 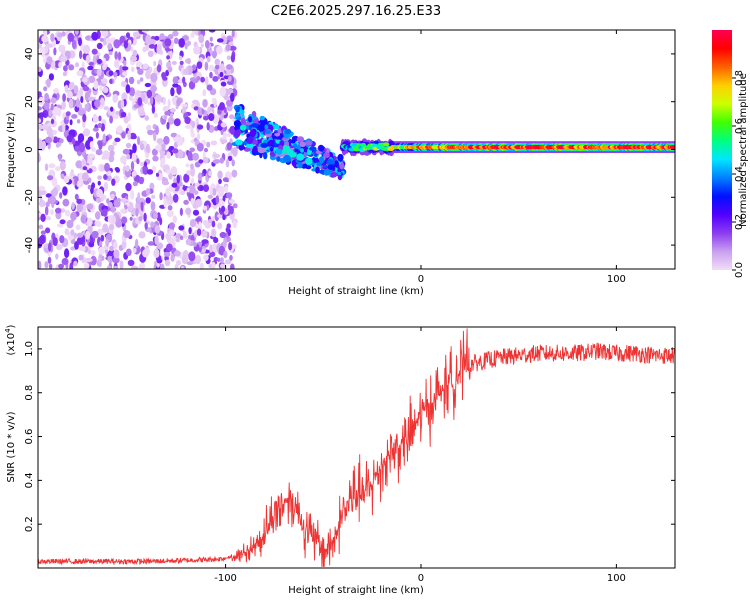 I want to click on colorbar-ticks: 0.0 0.2 0.4 0.6 0.8, so click(x=738, y=174).